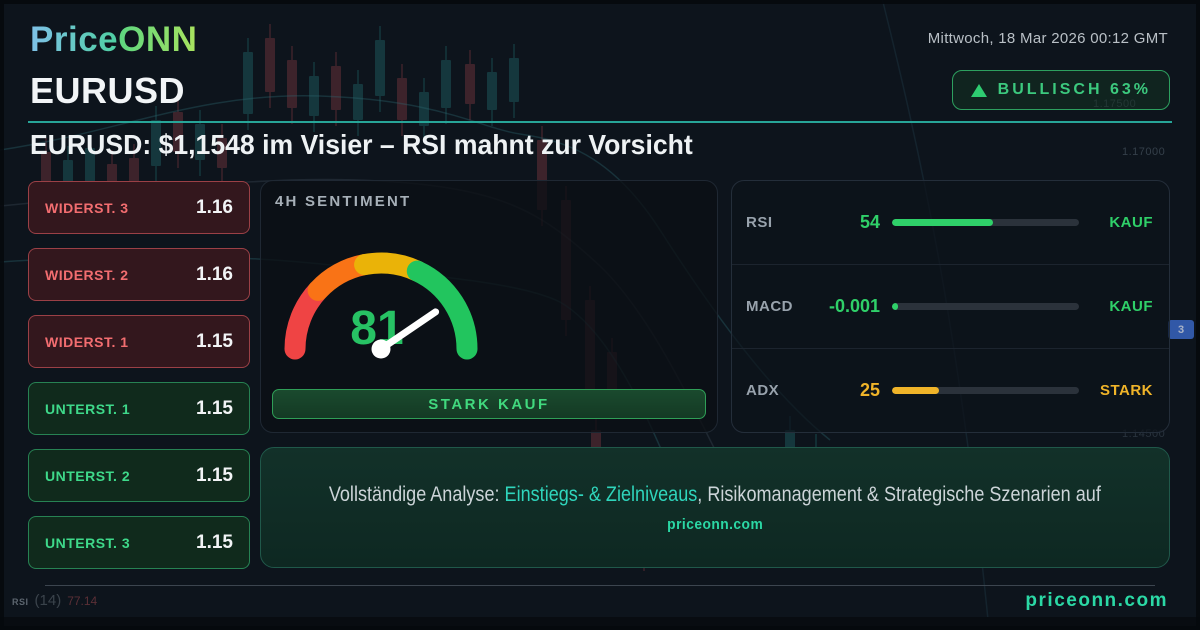 This screenshot has width=1200, height=630. I want to click on level-label: WIDERST. 2, so click(87, 274).